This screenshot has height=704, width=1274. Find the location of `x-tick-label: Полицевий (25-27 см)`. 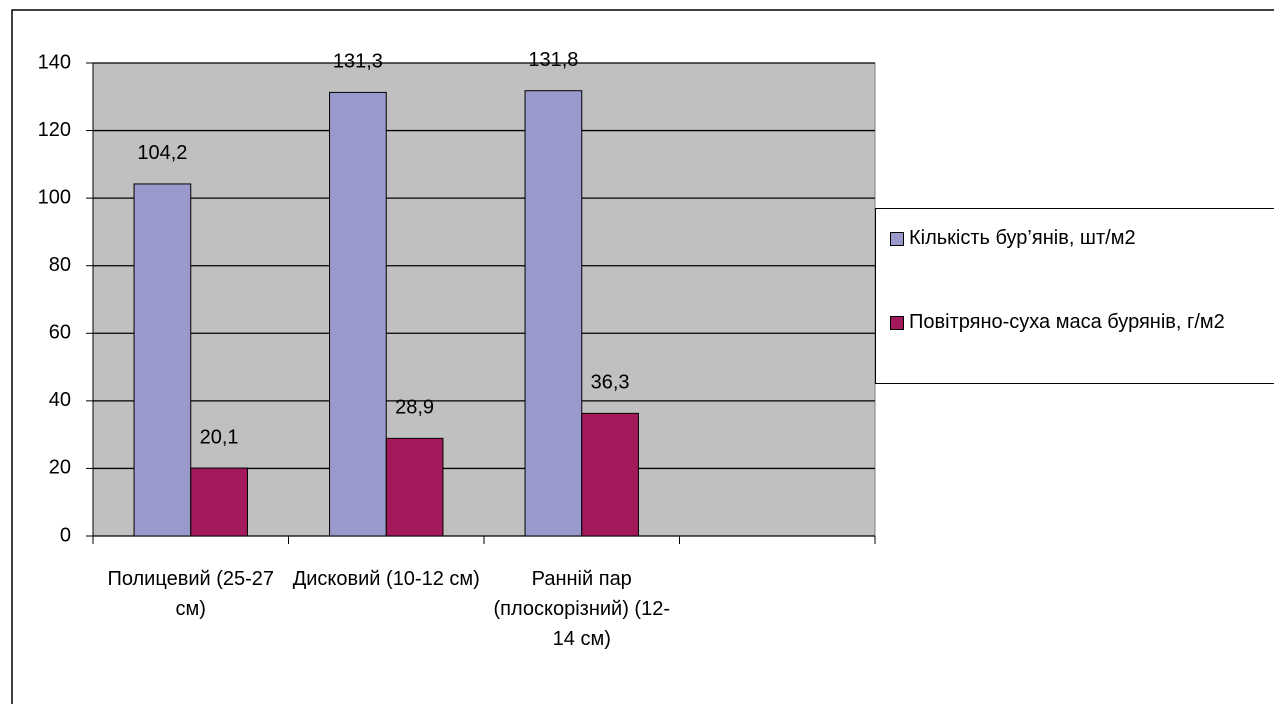

x-tick-label: Полицевий (25-27 см) is located at coordinates (191, 594).